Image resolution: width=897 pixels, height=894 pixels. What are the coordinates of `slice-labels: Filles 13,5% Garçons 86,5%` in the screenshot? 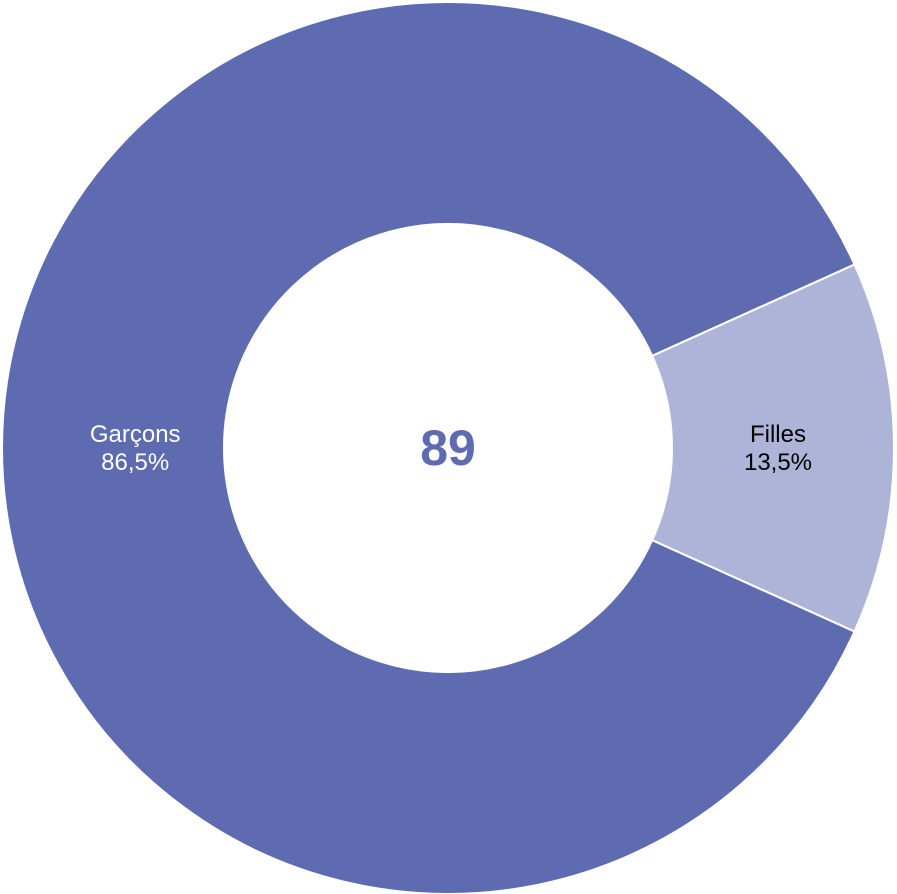 It's located at (451, 448).